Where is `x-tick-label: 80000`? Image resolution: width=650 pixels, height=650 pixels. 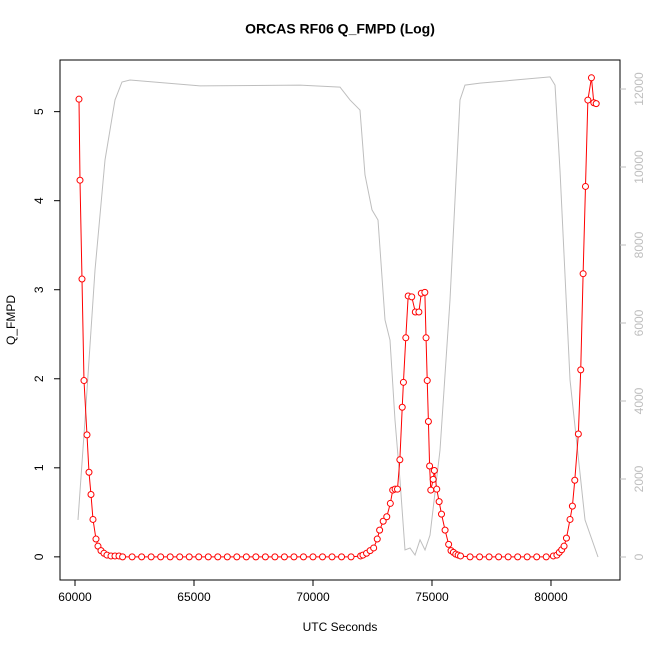
x-tick-label: 80000 is located at coordinates (551, 597).